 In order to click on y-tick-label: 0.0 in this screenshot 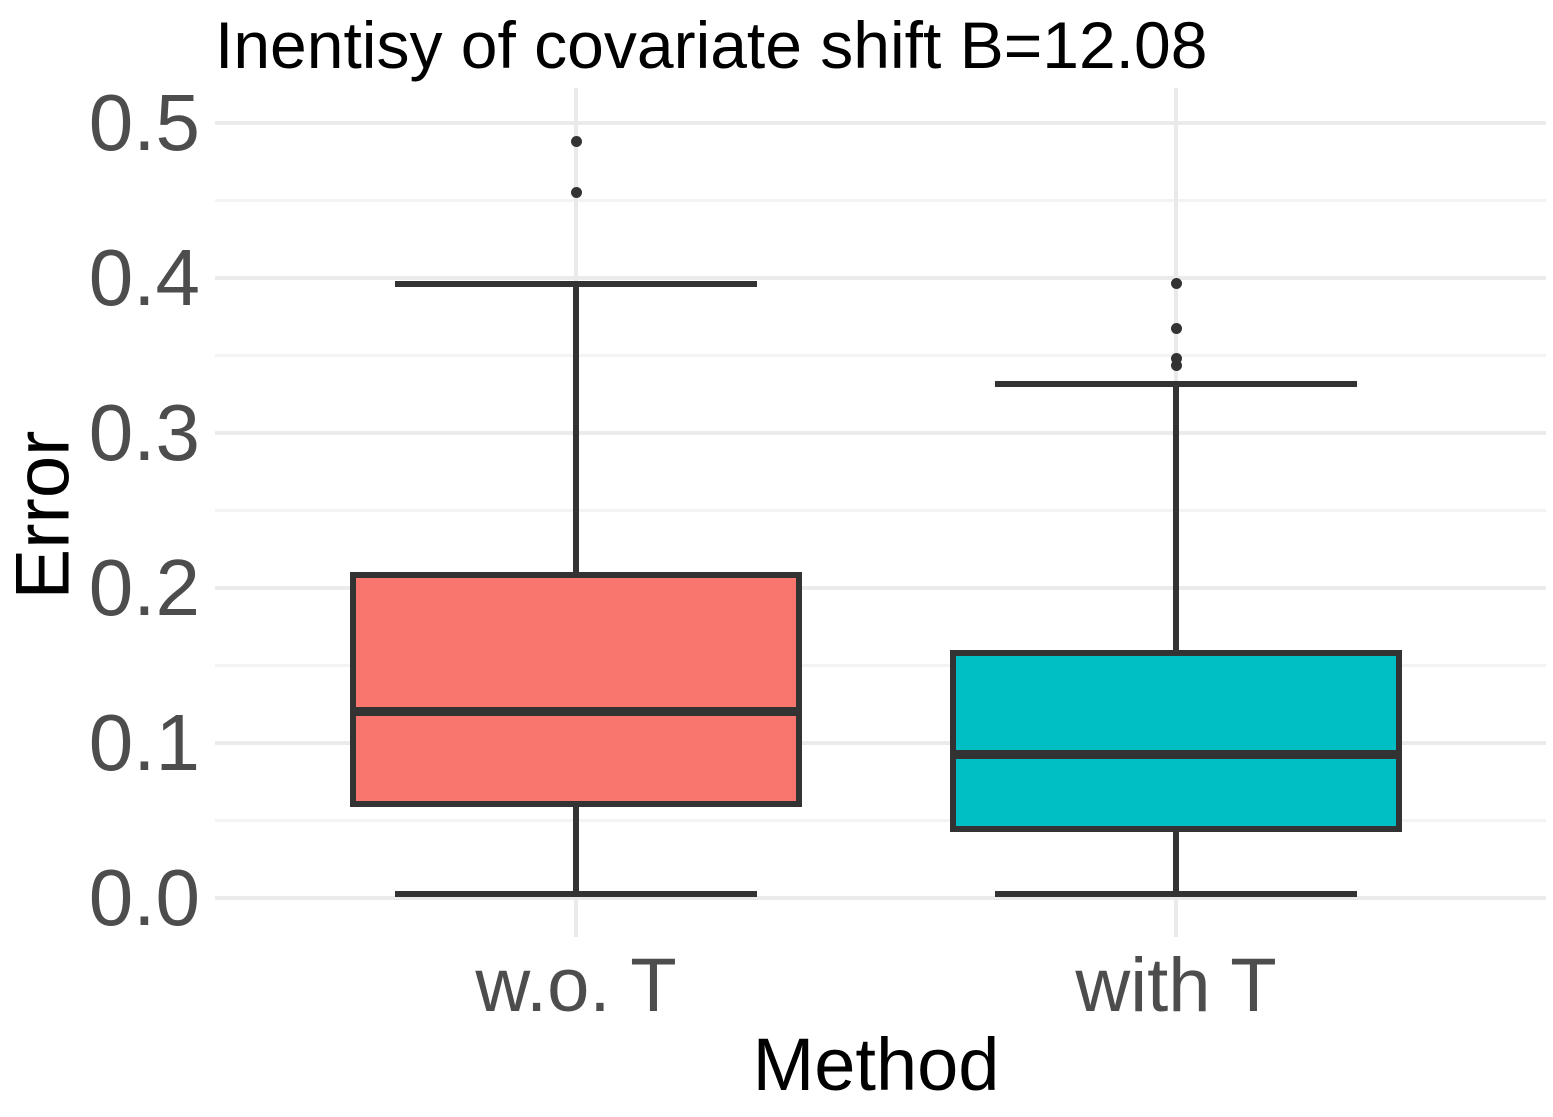, I will do `click(144, 897)`.